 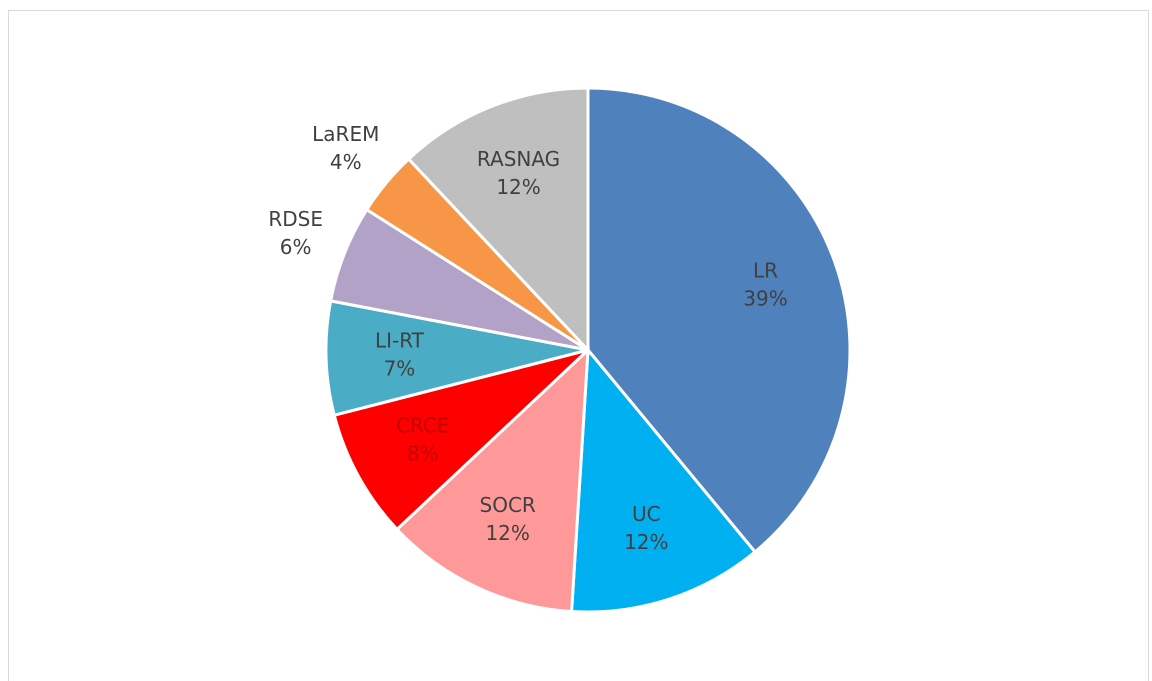 What do you see at coordinates (646, 514) in the screenshot?
I see `slice-category-label: UC` at bounding box center [646, 514].